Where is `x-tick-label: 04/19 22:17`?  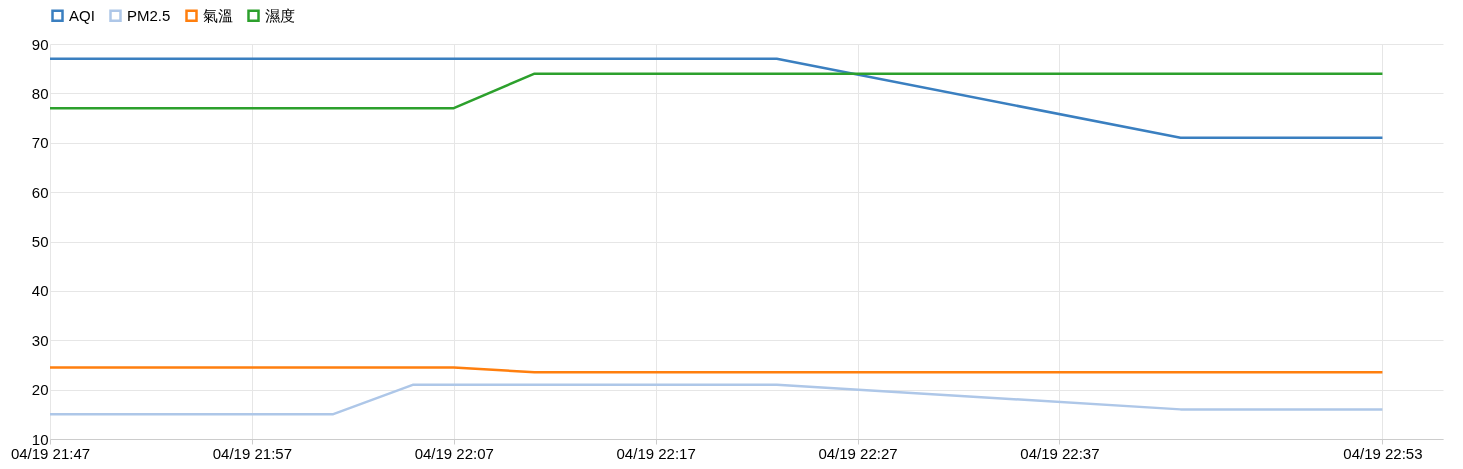 x-tick-label: 04/19 22:17 is located at coordinates (656, 453).